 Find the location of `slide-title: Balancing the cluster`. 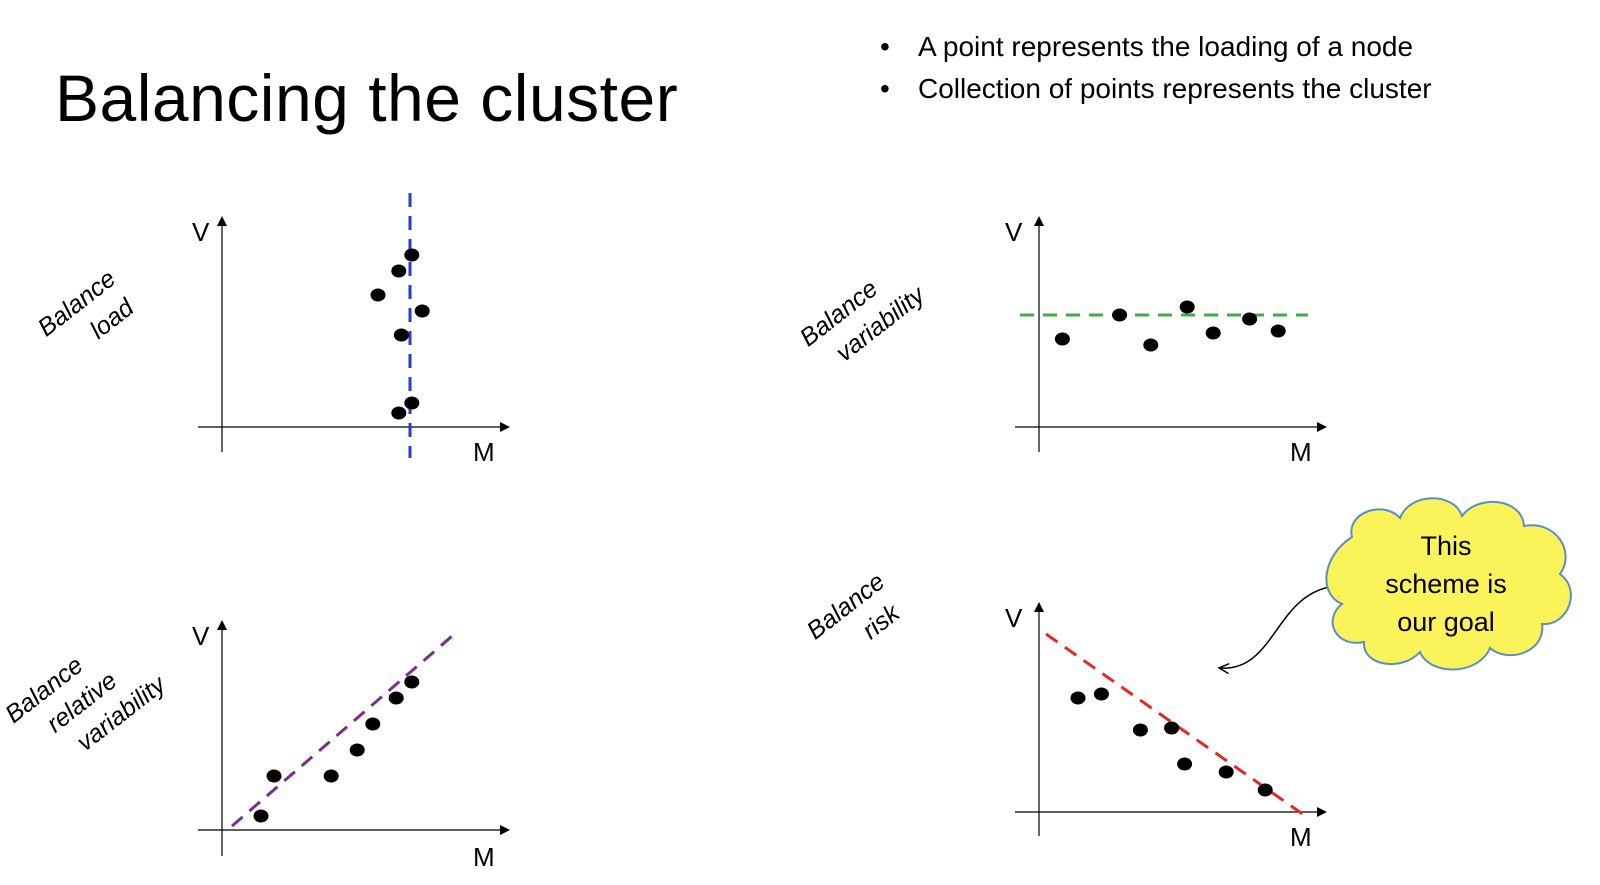

slide-title: Balancing the cluster is located at coordinates (367, 98).